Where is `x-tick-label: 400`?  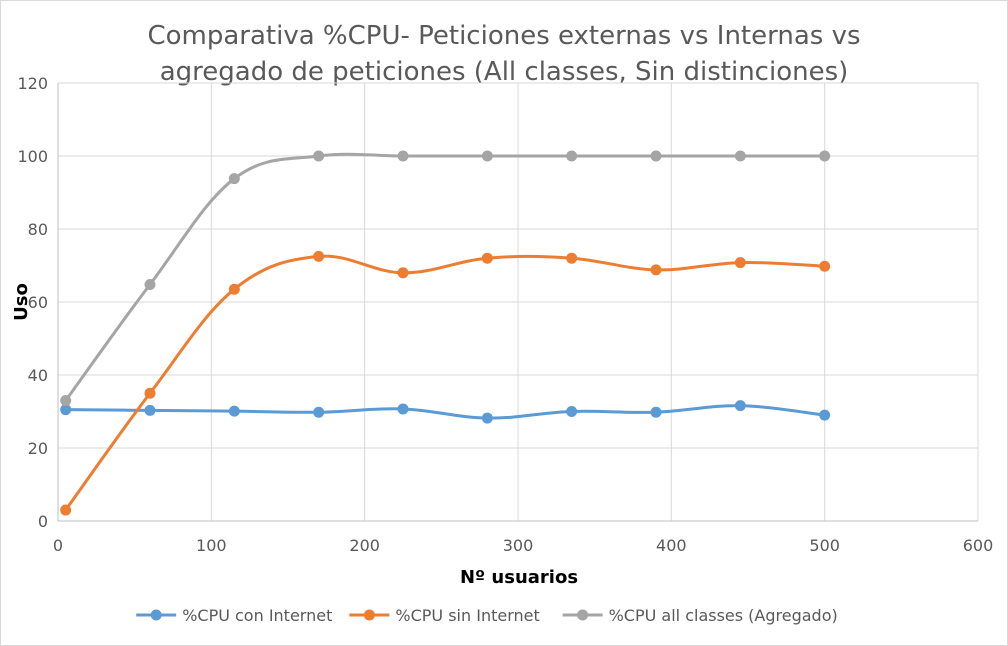
x-tick-label: 400 is located at coordinates (671, 545).